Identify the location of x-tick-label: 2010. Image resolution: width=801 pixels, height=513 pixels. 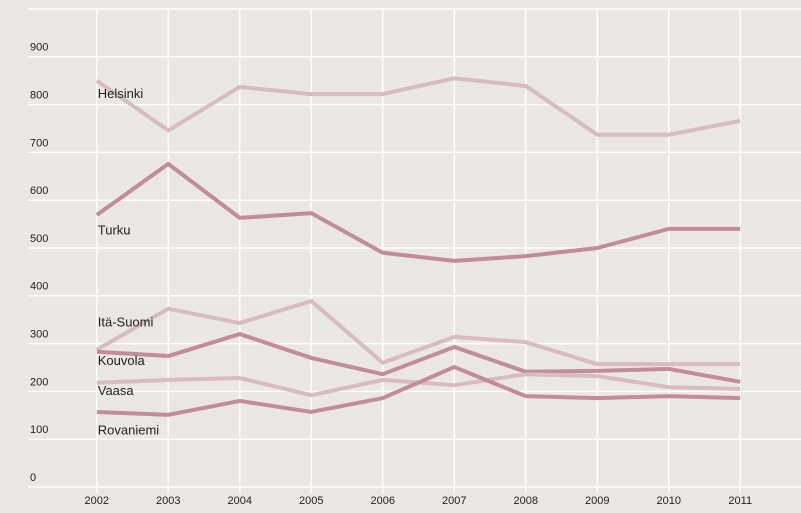
(669, 501).